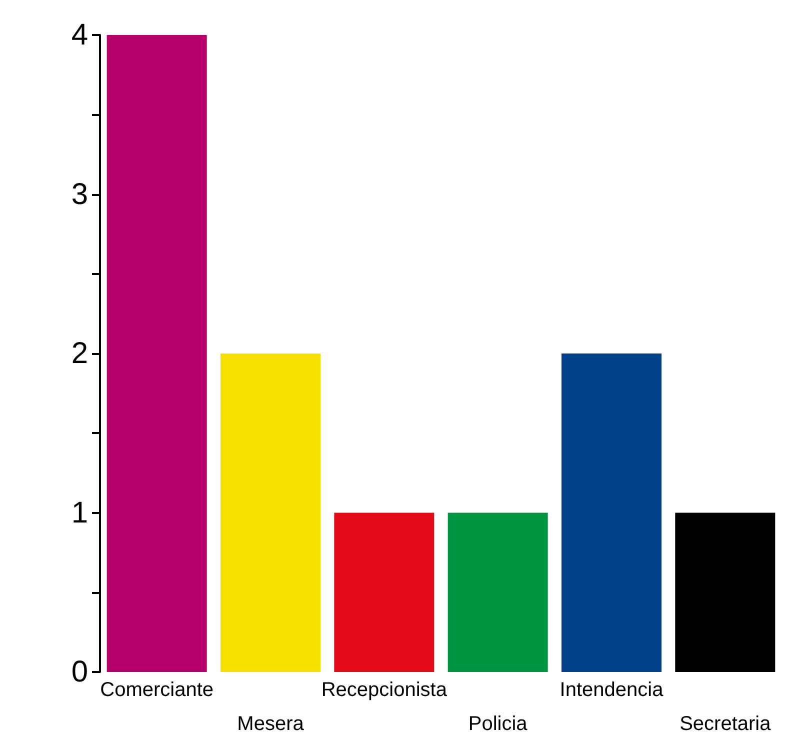 The width and height of the screenshot is (792, 734). I want to click on y-tick-label: 0, so click(79, 672).